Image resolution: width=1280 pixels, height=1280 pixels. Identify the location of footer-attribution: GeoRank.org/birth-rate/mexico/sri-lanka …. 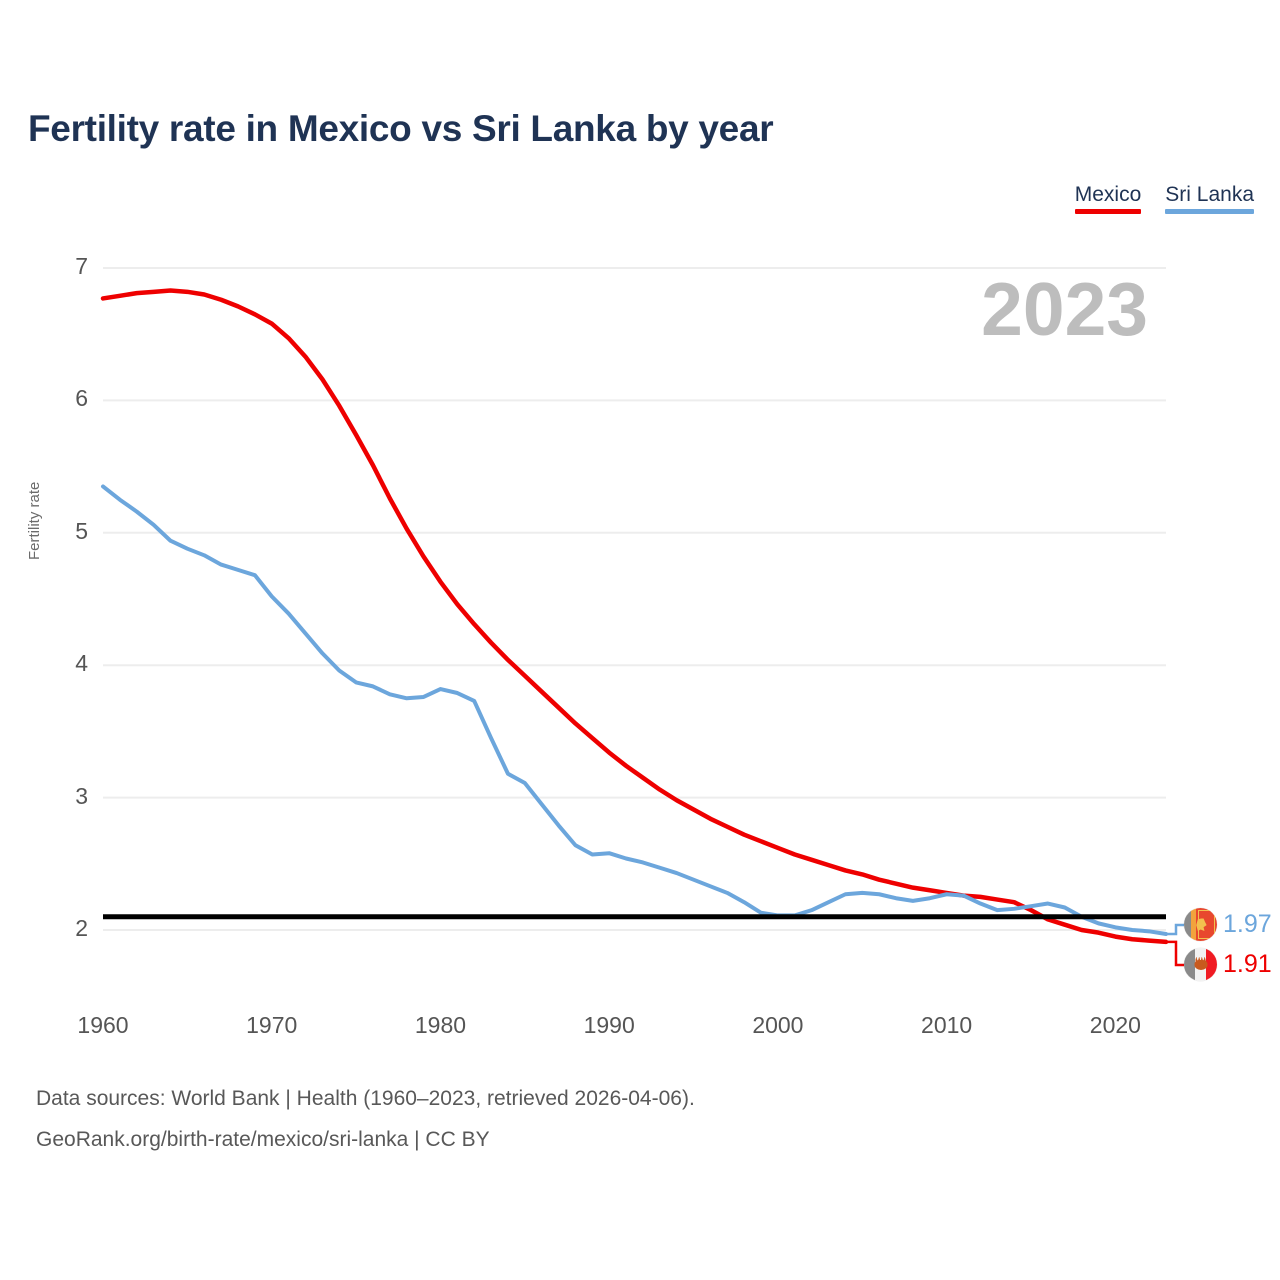
(263, 1139).